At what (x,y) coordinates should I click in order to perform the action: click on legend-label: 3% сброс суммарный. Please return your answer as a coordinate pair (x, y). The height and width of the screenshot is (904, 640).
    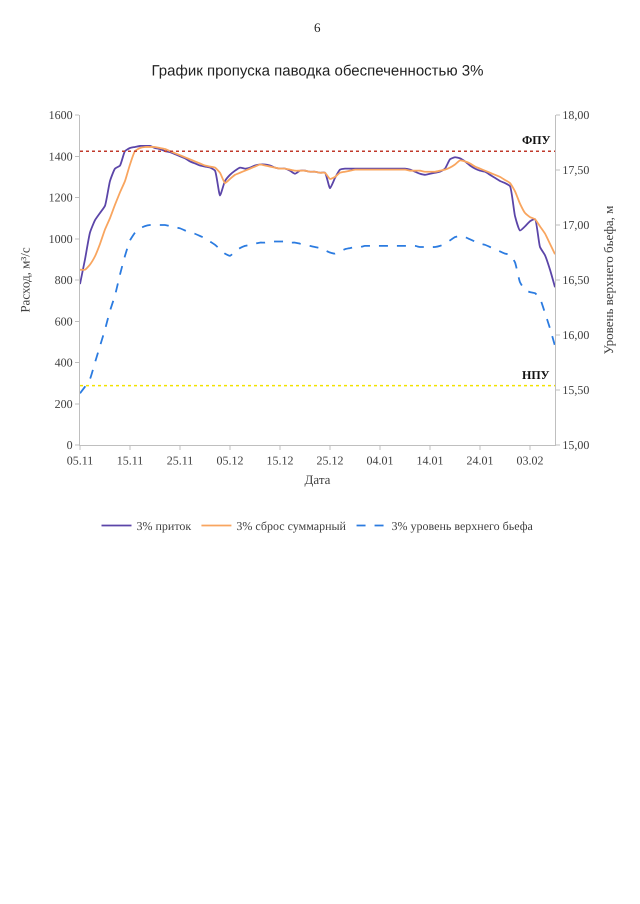
    Looking at the image, I should click on (291, 526).